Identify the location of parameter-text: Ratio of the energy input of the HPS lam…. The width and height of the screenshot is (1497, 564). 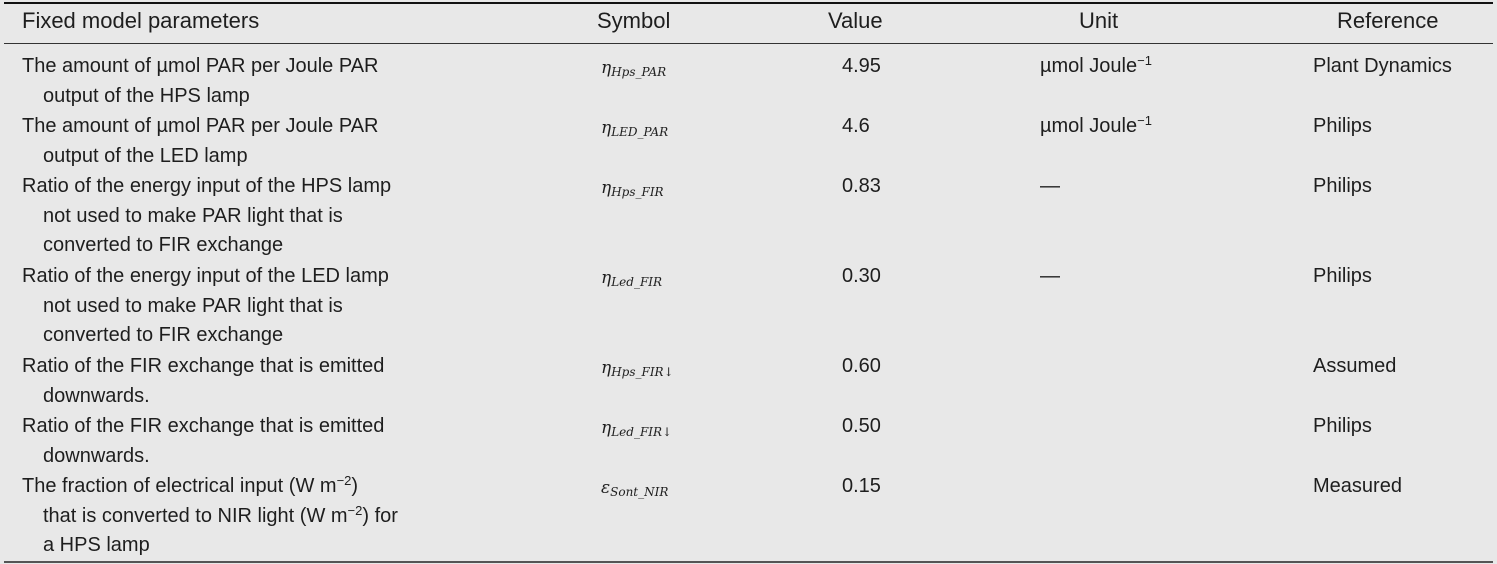
(207, 186).